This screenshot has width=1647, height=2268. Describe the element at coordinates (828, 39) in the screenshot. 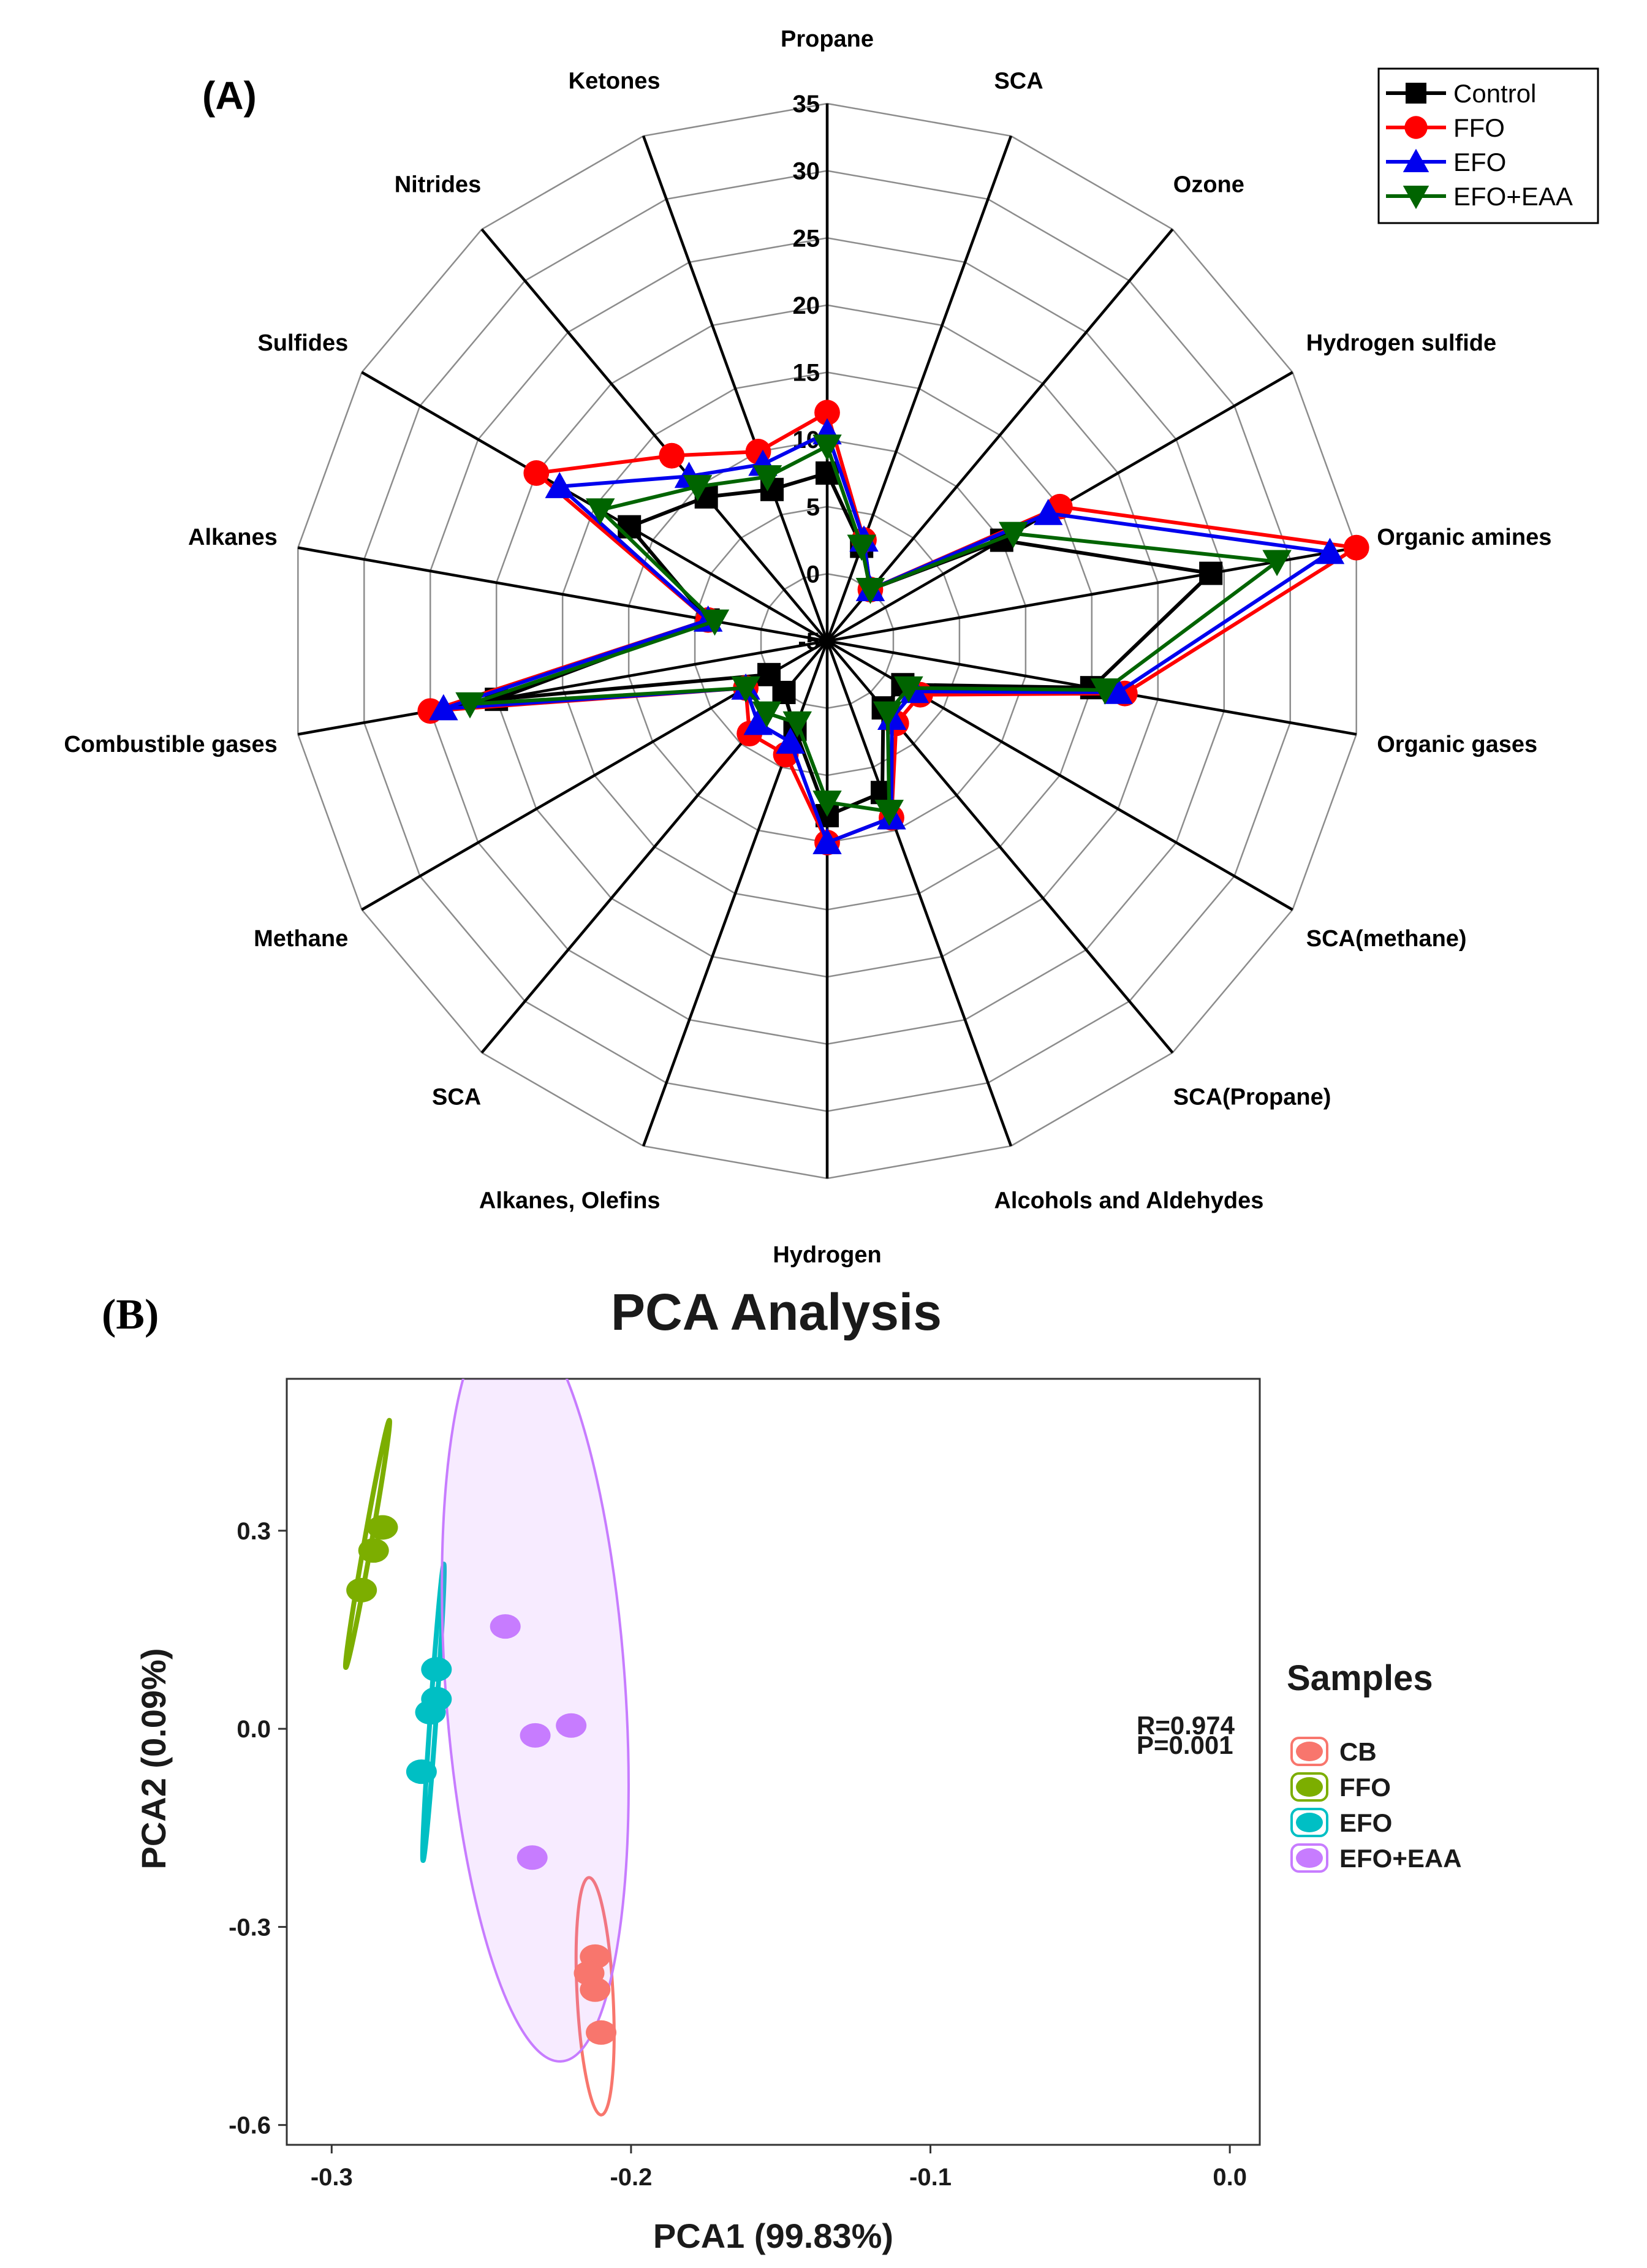

I see `radar-category-label-propane: Propane` at that location.